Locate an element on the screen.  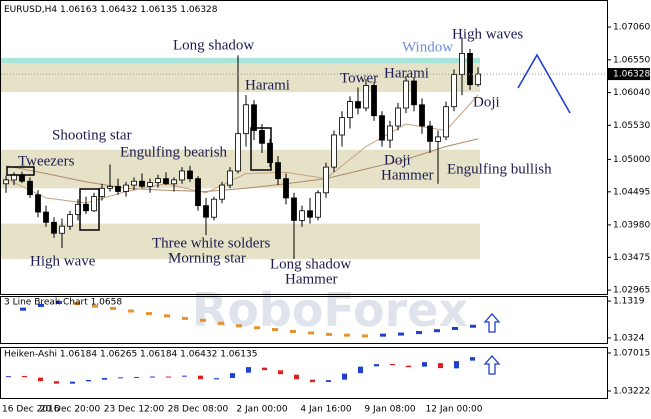
y-tick-label: 1.07015 is located at coordinates (631, 353).